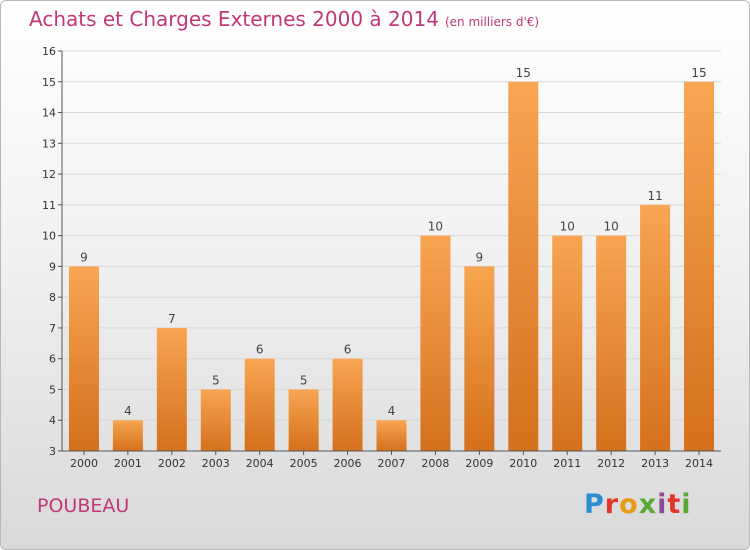 The width and height of the screenshot is (750, 550). What do you see at coordinates (128, 411) in the screenshot?
I see `value-label-2001: 4` at bounding box center [128, 411].